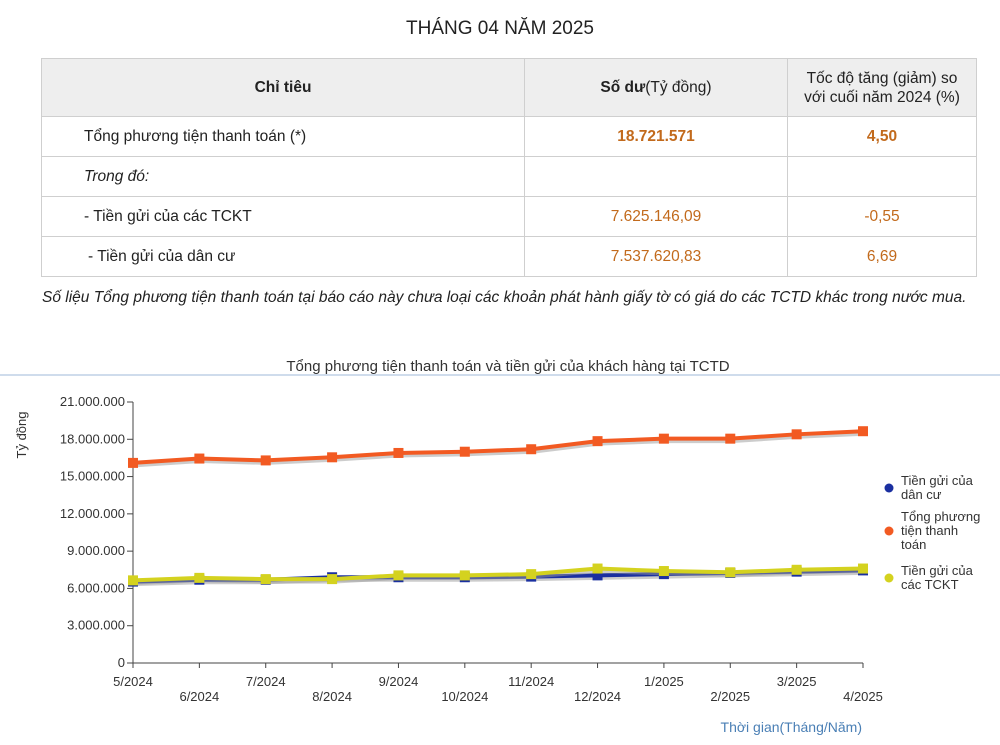  What do you see at coordinates (92, 401) in the screenshot?
I see `y-tick-label: 21.000.000` at bounding box center [92, 401].